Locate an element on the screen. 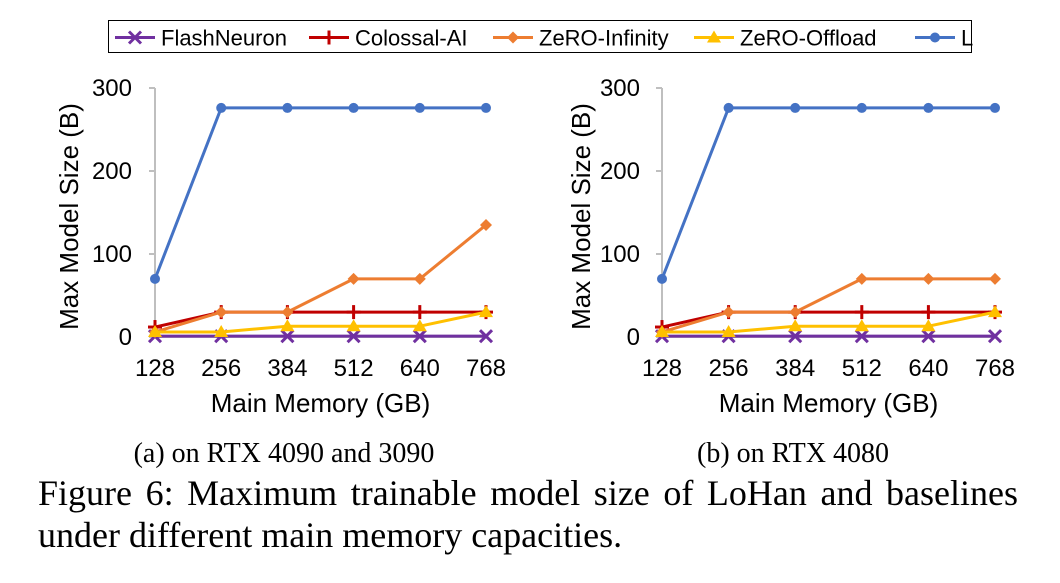 Image resolution: width=1060 pixels, height=583 pixels. legend-item-zero-infinity: ZeRO-Infinity is located at coordinates (581, 38).